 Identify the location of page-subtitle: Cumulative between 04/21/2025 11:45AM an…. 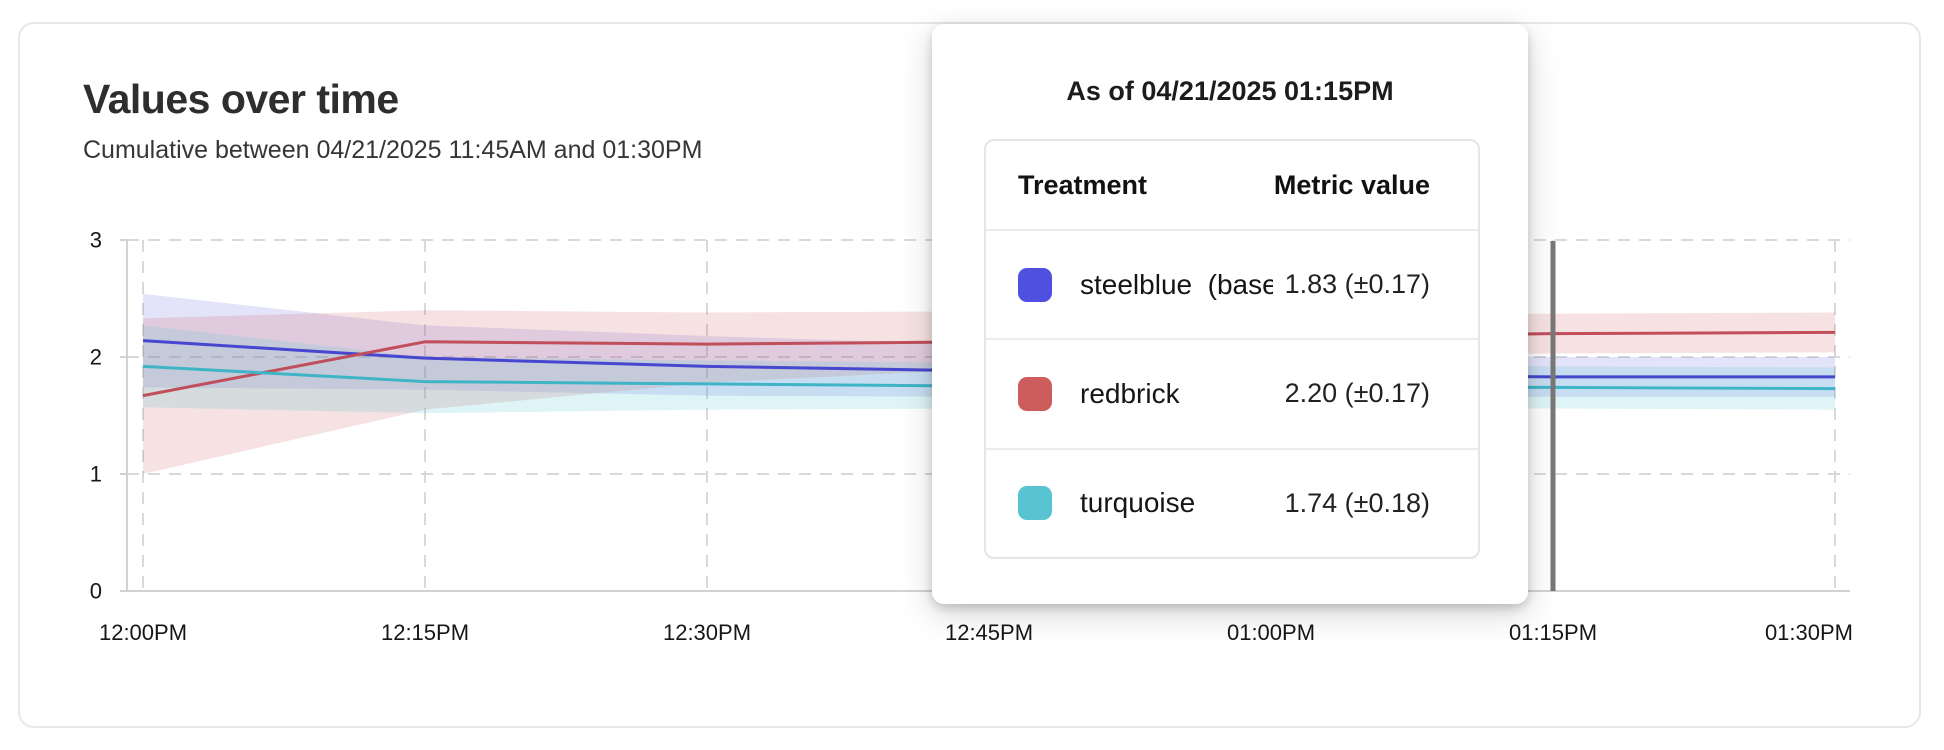
(393, 150).